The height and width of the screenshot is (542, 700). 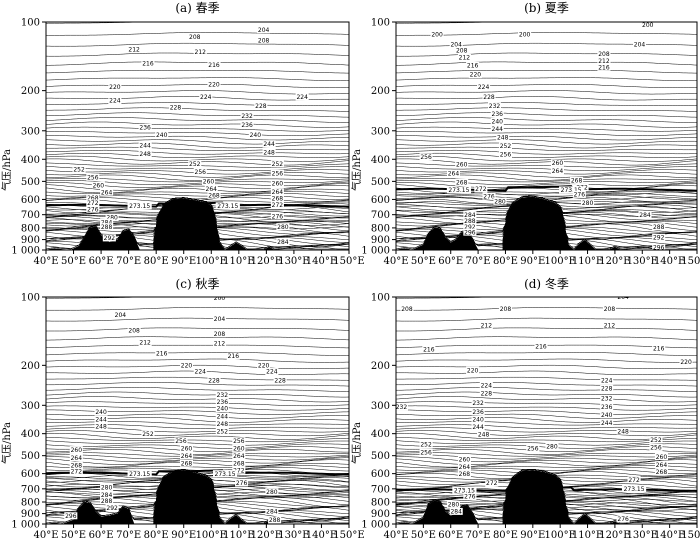 I want to click on y-axis-label: 气压/hPa, so click(x=356, y=170).